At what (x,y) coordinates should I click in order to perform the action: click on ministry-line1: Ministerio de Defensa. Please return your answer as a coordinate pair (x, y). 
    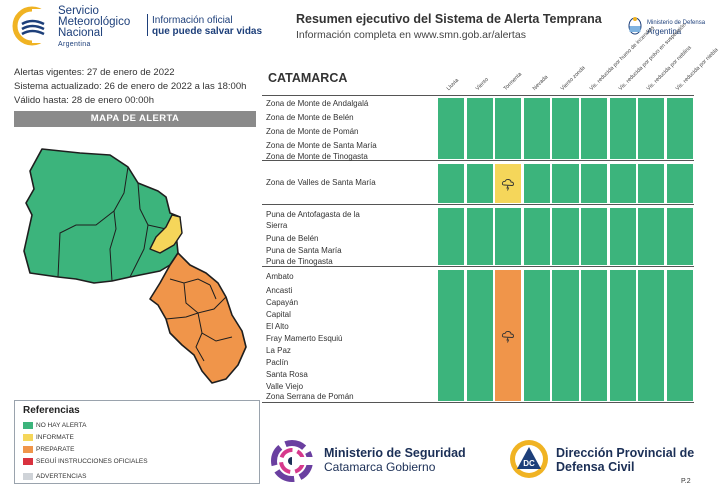
    Looking at the image, I should click on (676, 23).